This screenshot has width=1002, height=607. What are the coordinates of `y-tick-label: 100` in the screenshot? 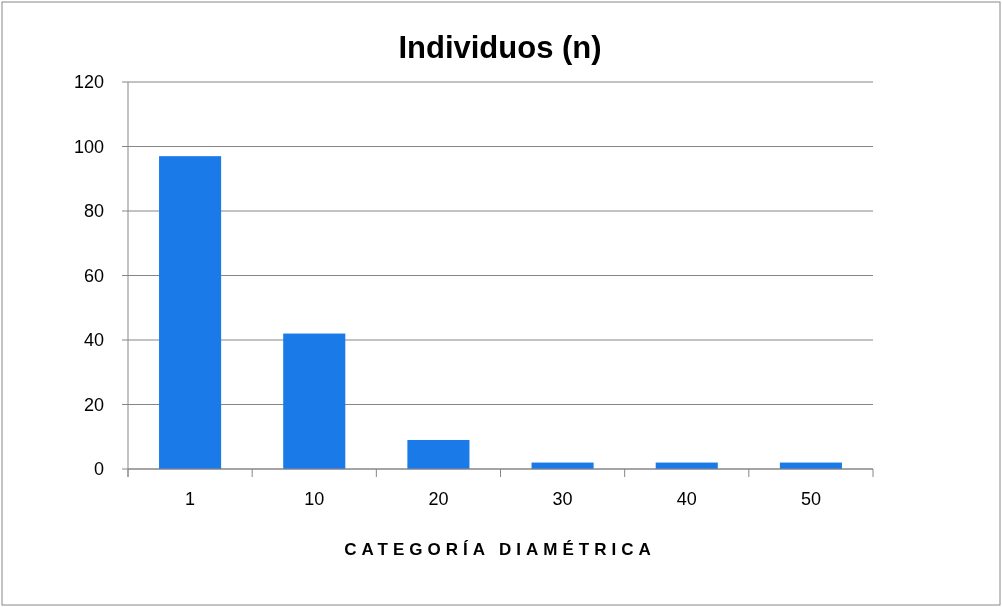 It's located at (88, 146).